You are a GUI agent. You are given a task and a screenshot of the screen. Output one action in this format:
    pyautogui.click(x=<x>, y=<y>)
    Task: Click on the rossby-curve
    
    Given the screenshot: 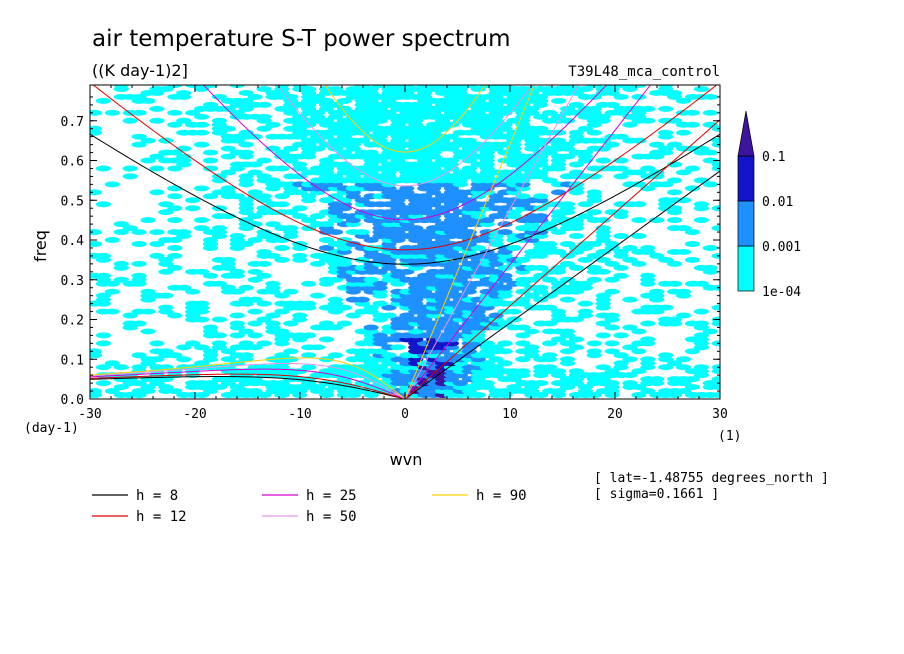 What is the action you would take?
    pyautogui.click(x=248, y=386)
    